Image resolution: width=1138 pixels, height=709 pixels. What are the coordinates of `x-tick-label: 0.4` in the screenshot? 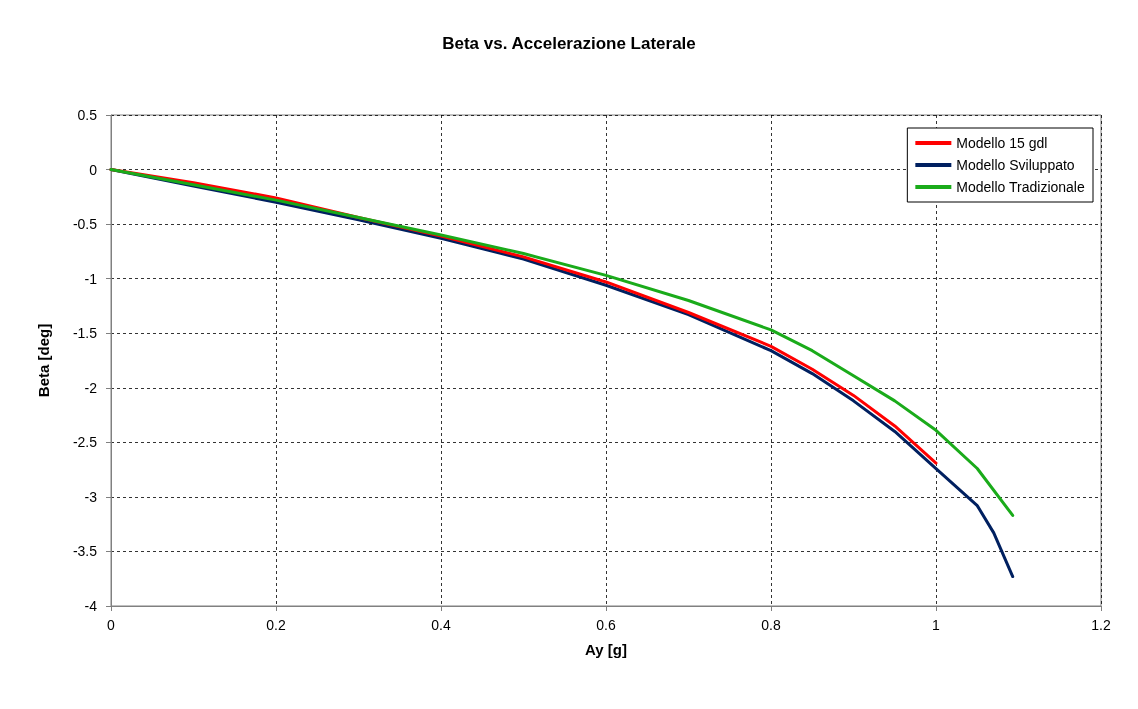 It's located at (441, 625).